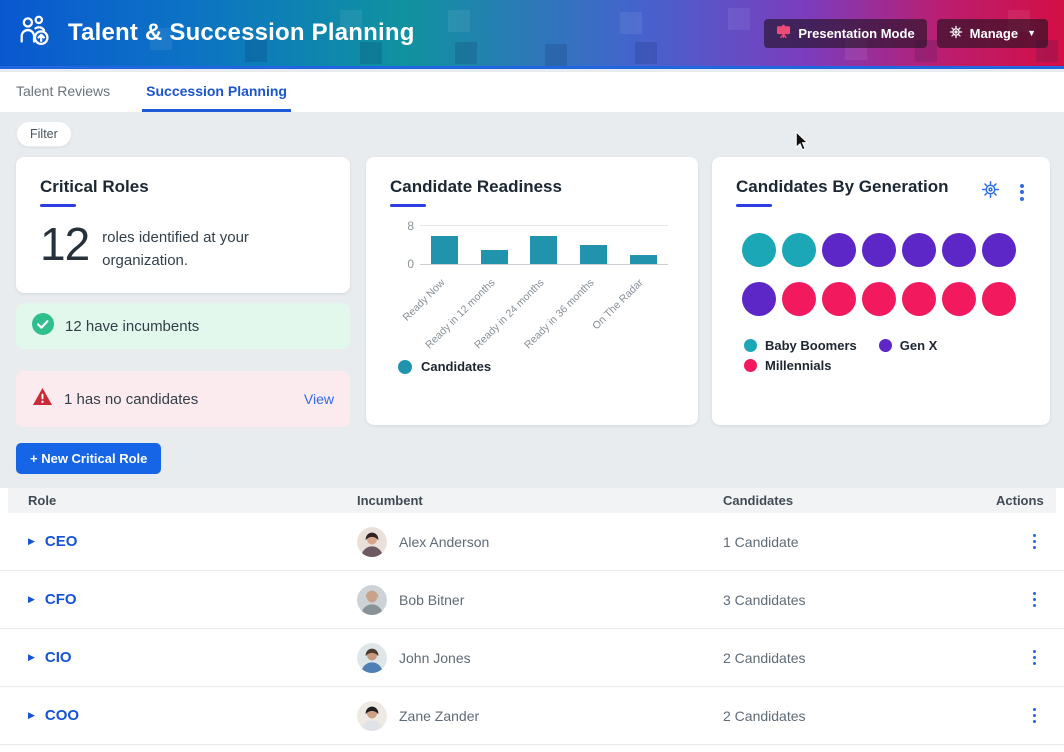 The width and height of the screenshot is (1064, 752). I want to click on readiness-bars, so click(544, 245).